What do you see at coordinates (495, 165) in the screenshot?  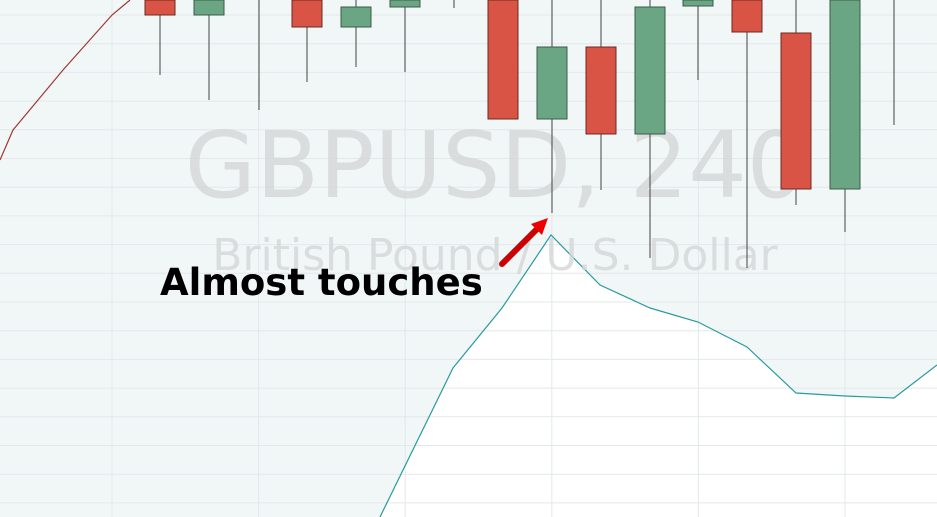 I see `watermark-symbol: GBPUSD, 240` at bounding box center [495, 165].